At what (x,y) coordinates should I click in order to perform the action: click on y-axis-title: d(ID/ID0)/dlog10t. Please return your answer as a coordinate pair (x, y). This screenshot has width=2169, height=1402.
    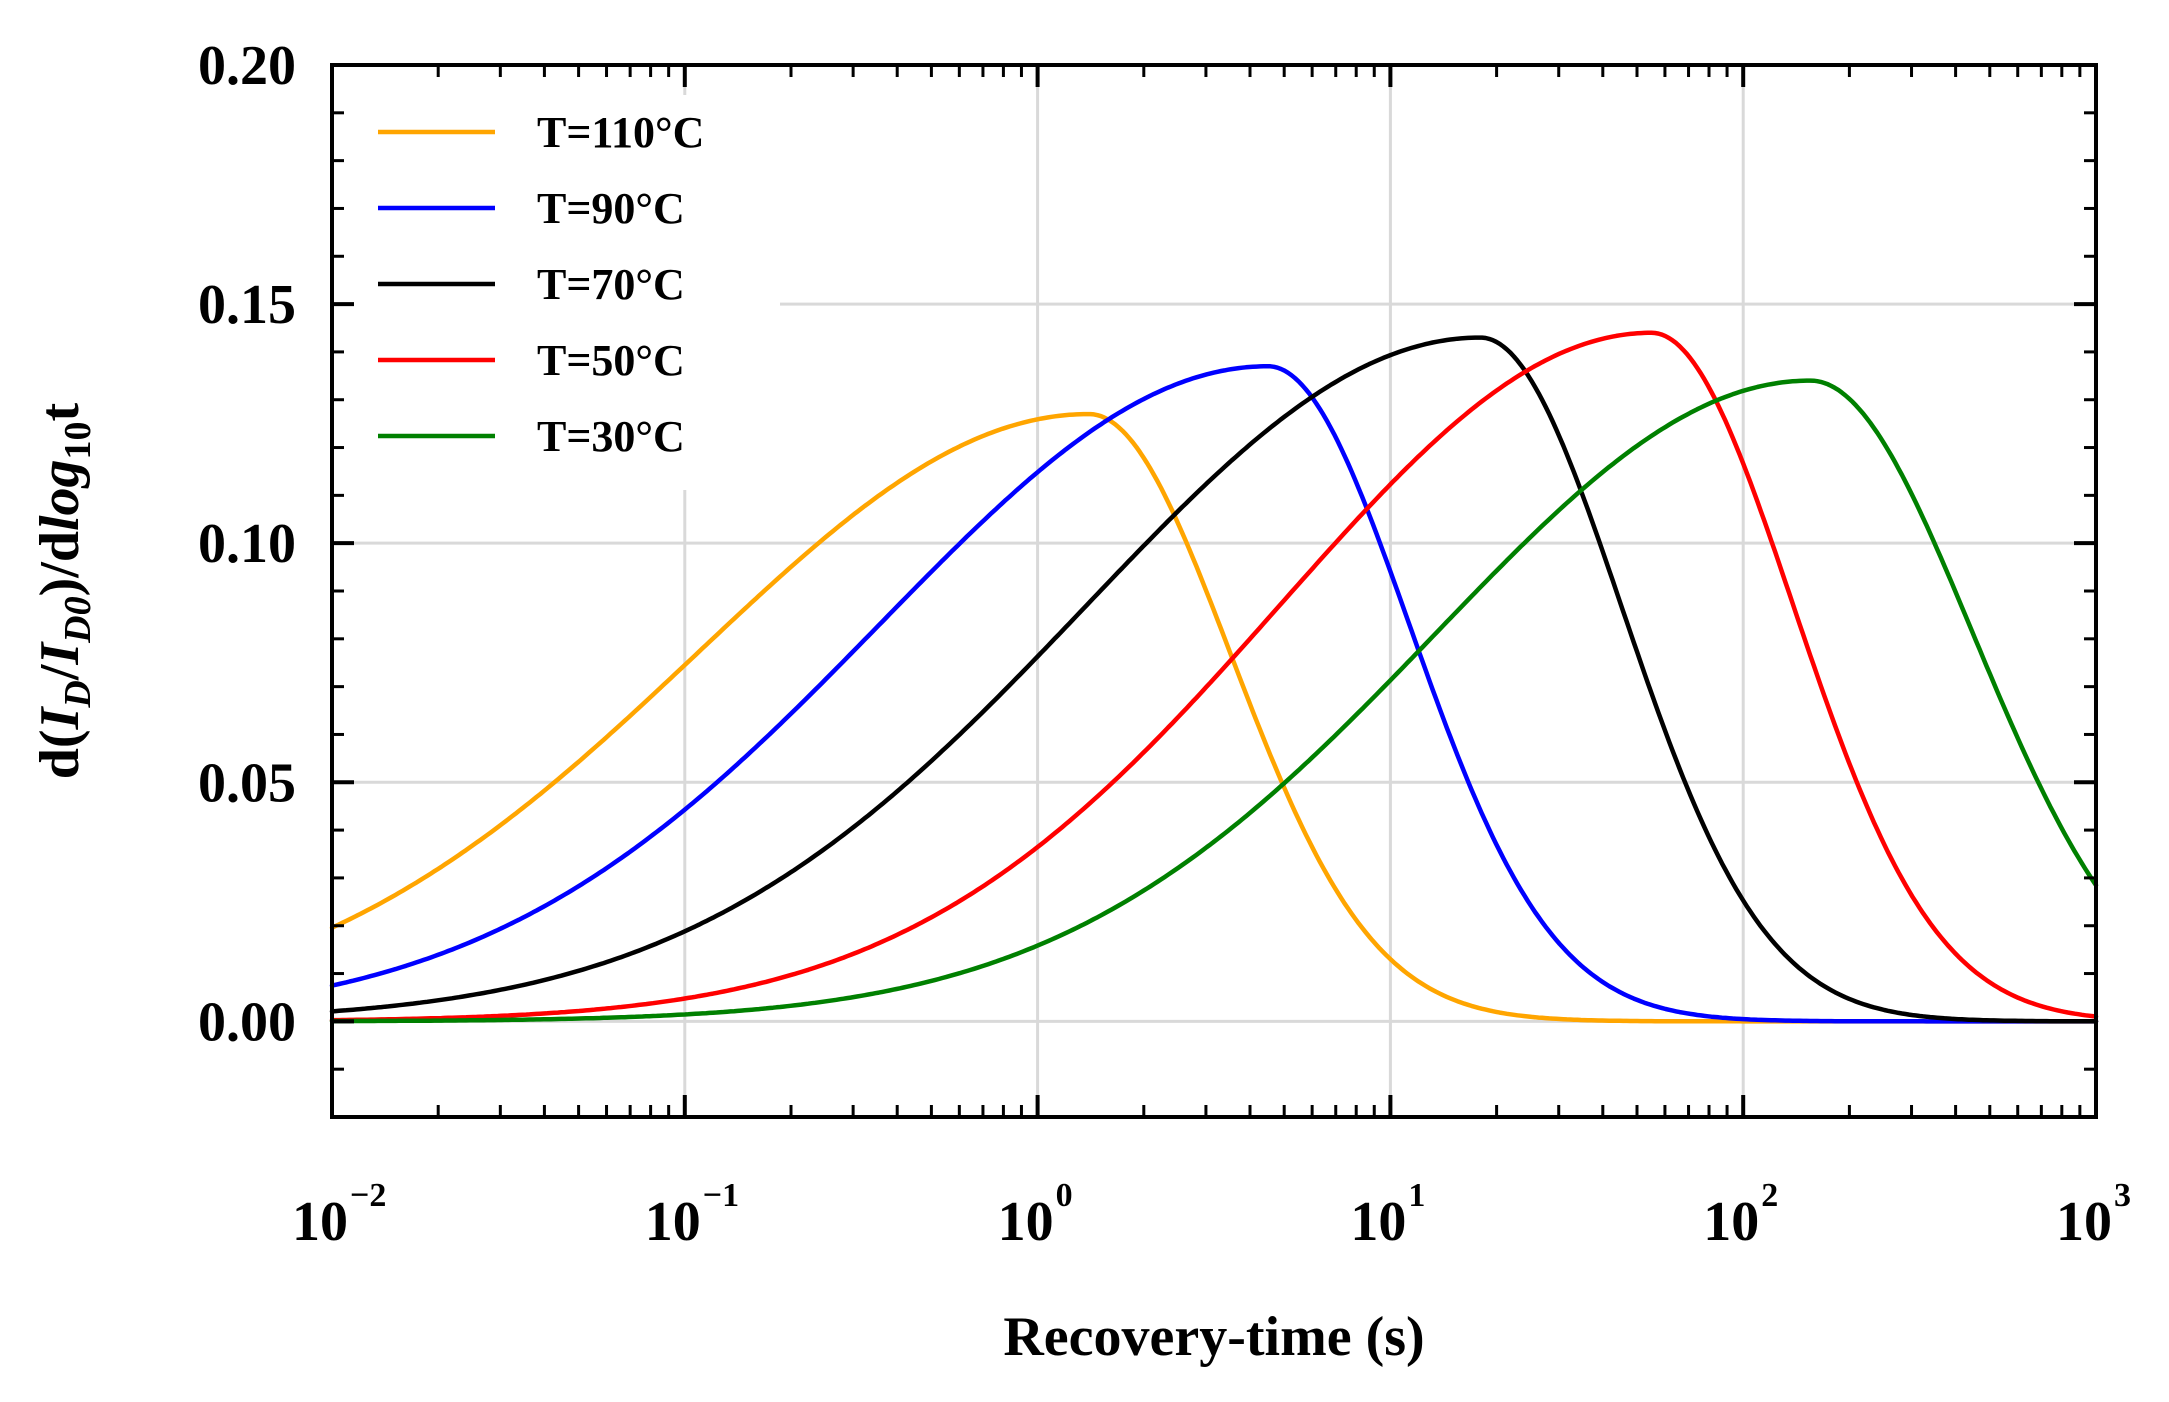
    Looking at the image, I should click on (64, 590).